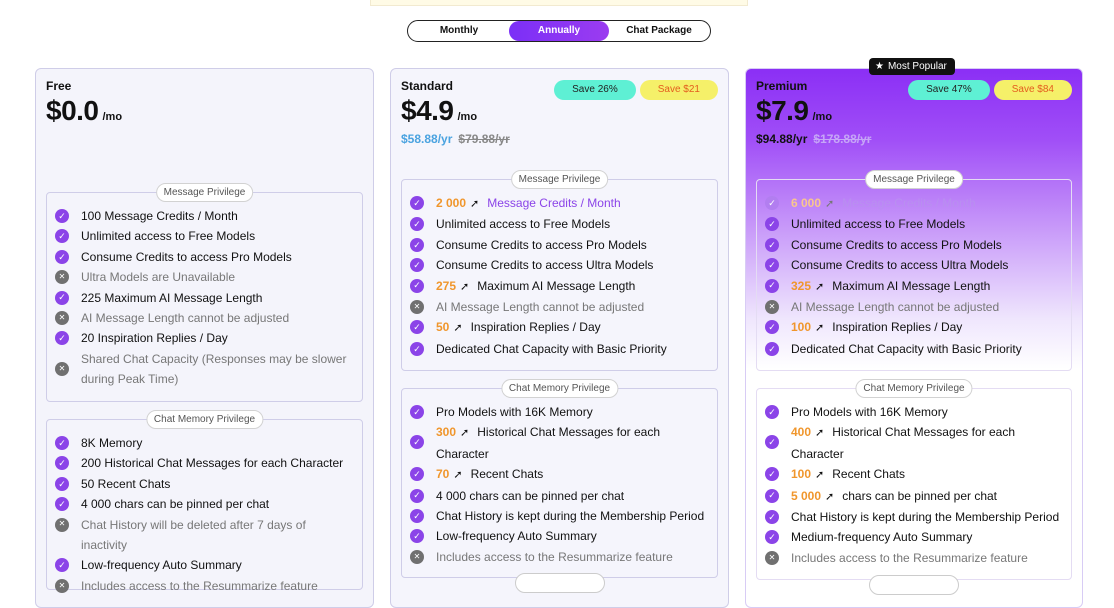 This screenshot has height=608, width=1114. I want to click on list-item: ✓ Low-frequency Auto Summary, so click(559, 536).